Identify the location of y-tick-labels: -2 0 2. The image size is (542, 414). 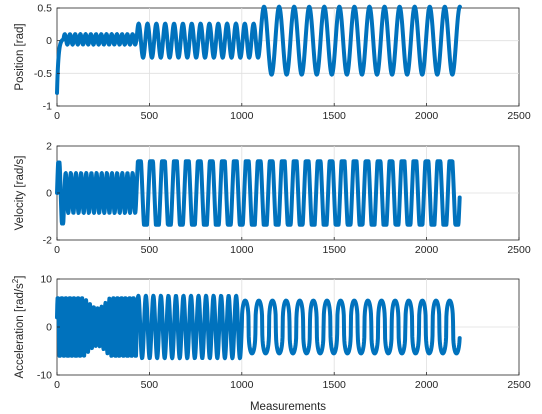
(51, 194).